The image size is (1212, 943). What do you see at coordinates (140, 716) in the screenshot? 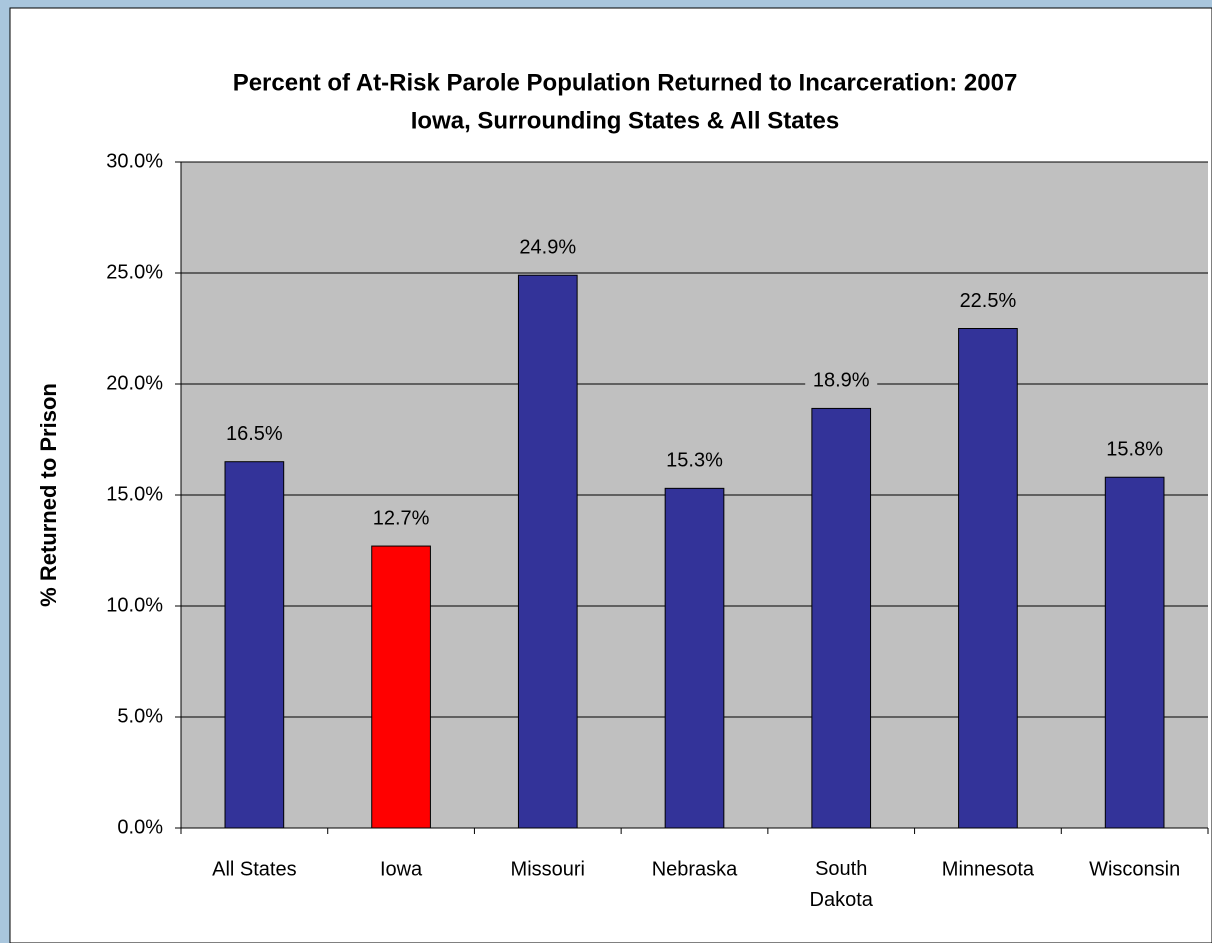
I see `y-tick-label: 5.0%` at bounding box center [140, 716].